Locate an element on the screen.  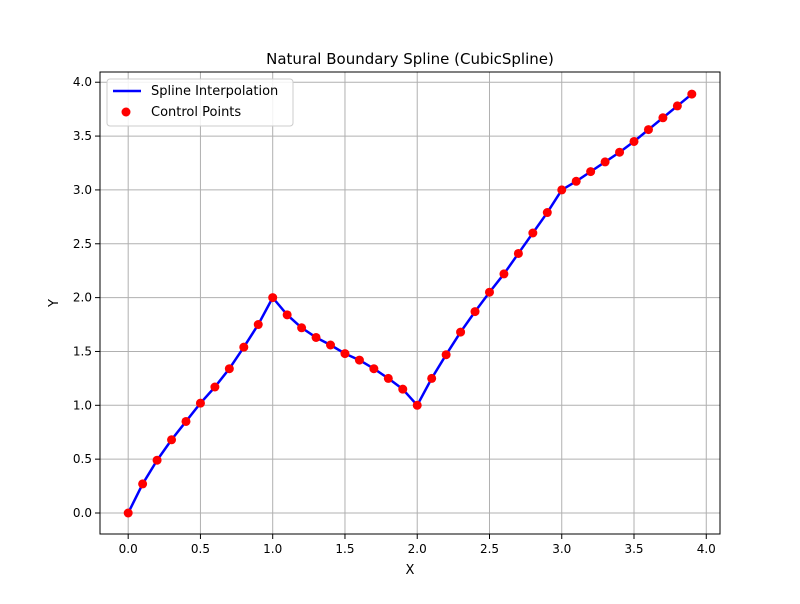
x-tick-label: 1.5 is located at coordinates (344, 549).